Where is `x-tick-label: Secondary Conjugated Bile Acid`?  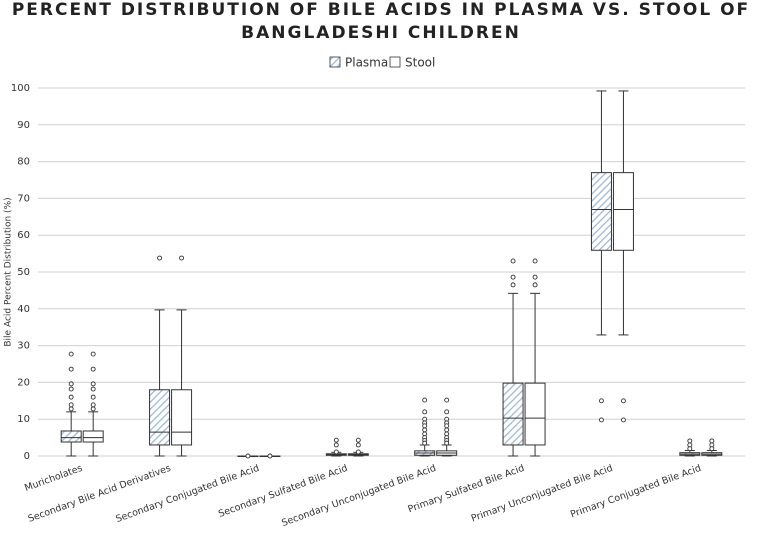
x-tick-label: Secondary Conjugated Bile Acid is located at coordinates (187, 494).